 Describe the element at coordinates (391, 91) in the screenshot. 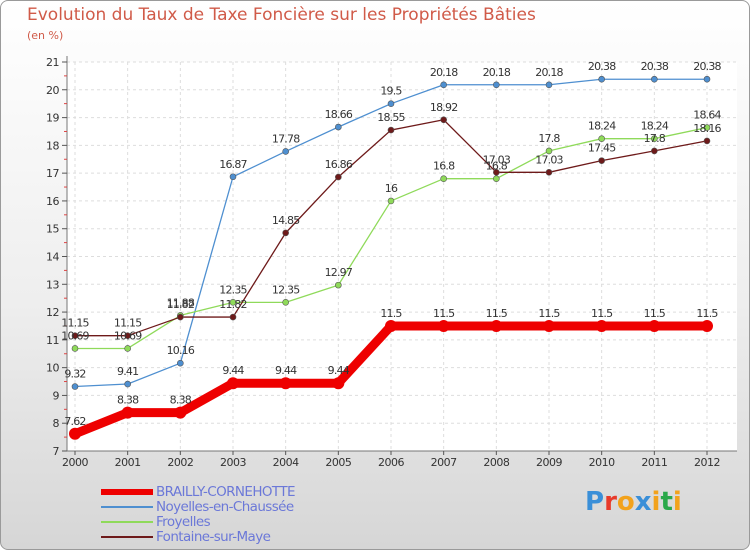

I see `data-label: 19.5` at that location.